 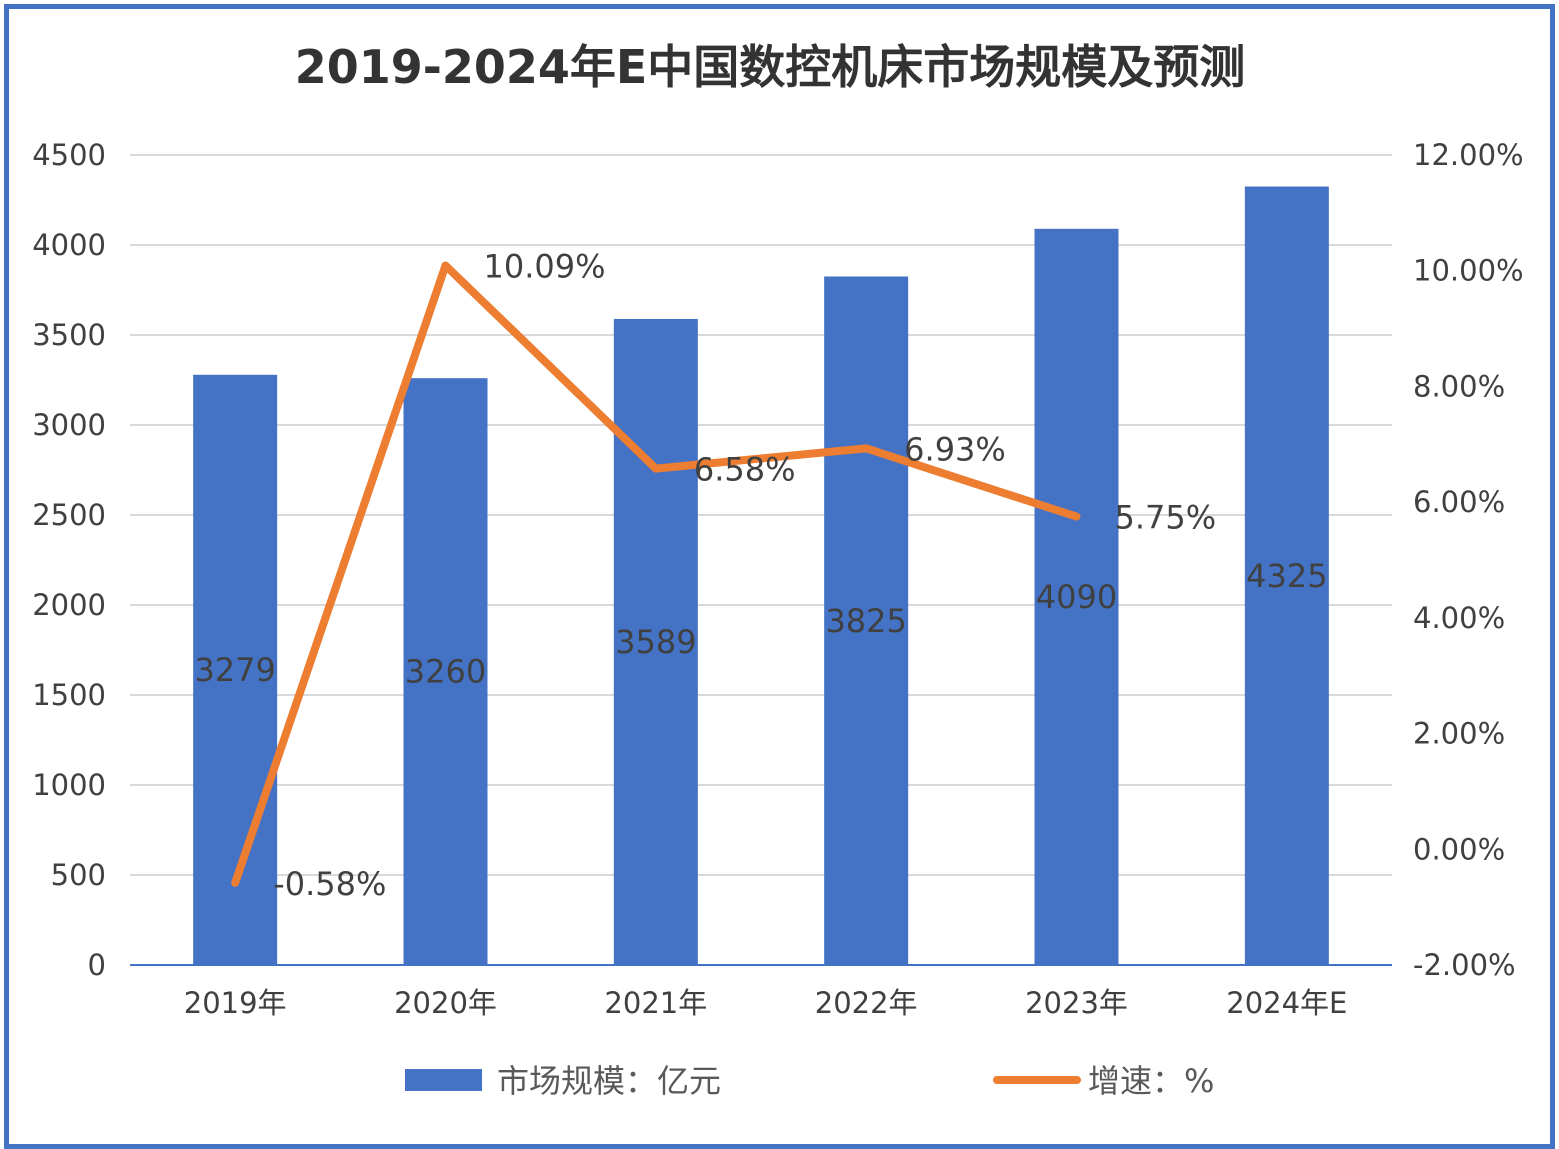 What do you see at coordinates (69, 785) in the screenshot?
I see `left-axis-tick-label: 1000` at bounding box center [69, 785].